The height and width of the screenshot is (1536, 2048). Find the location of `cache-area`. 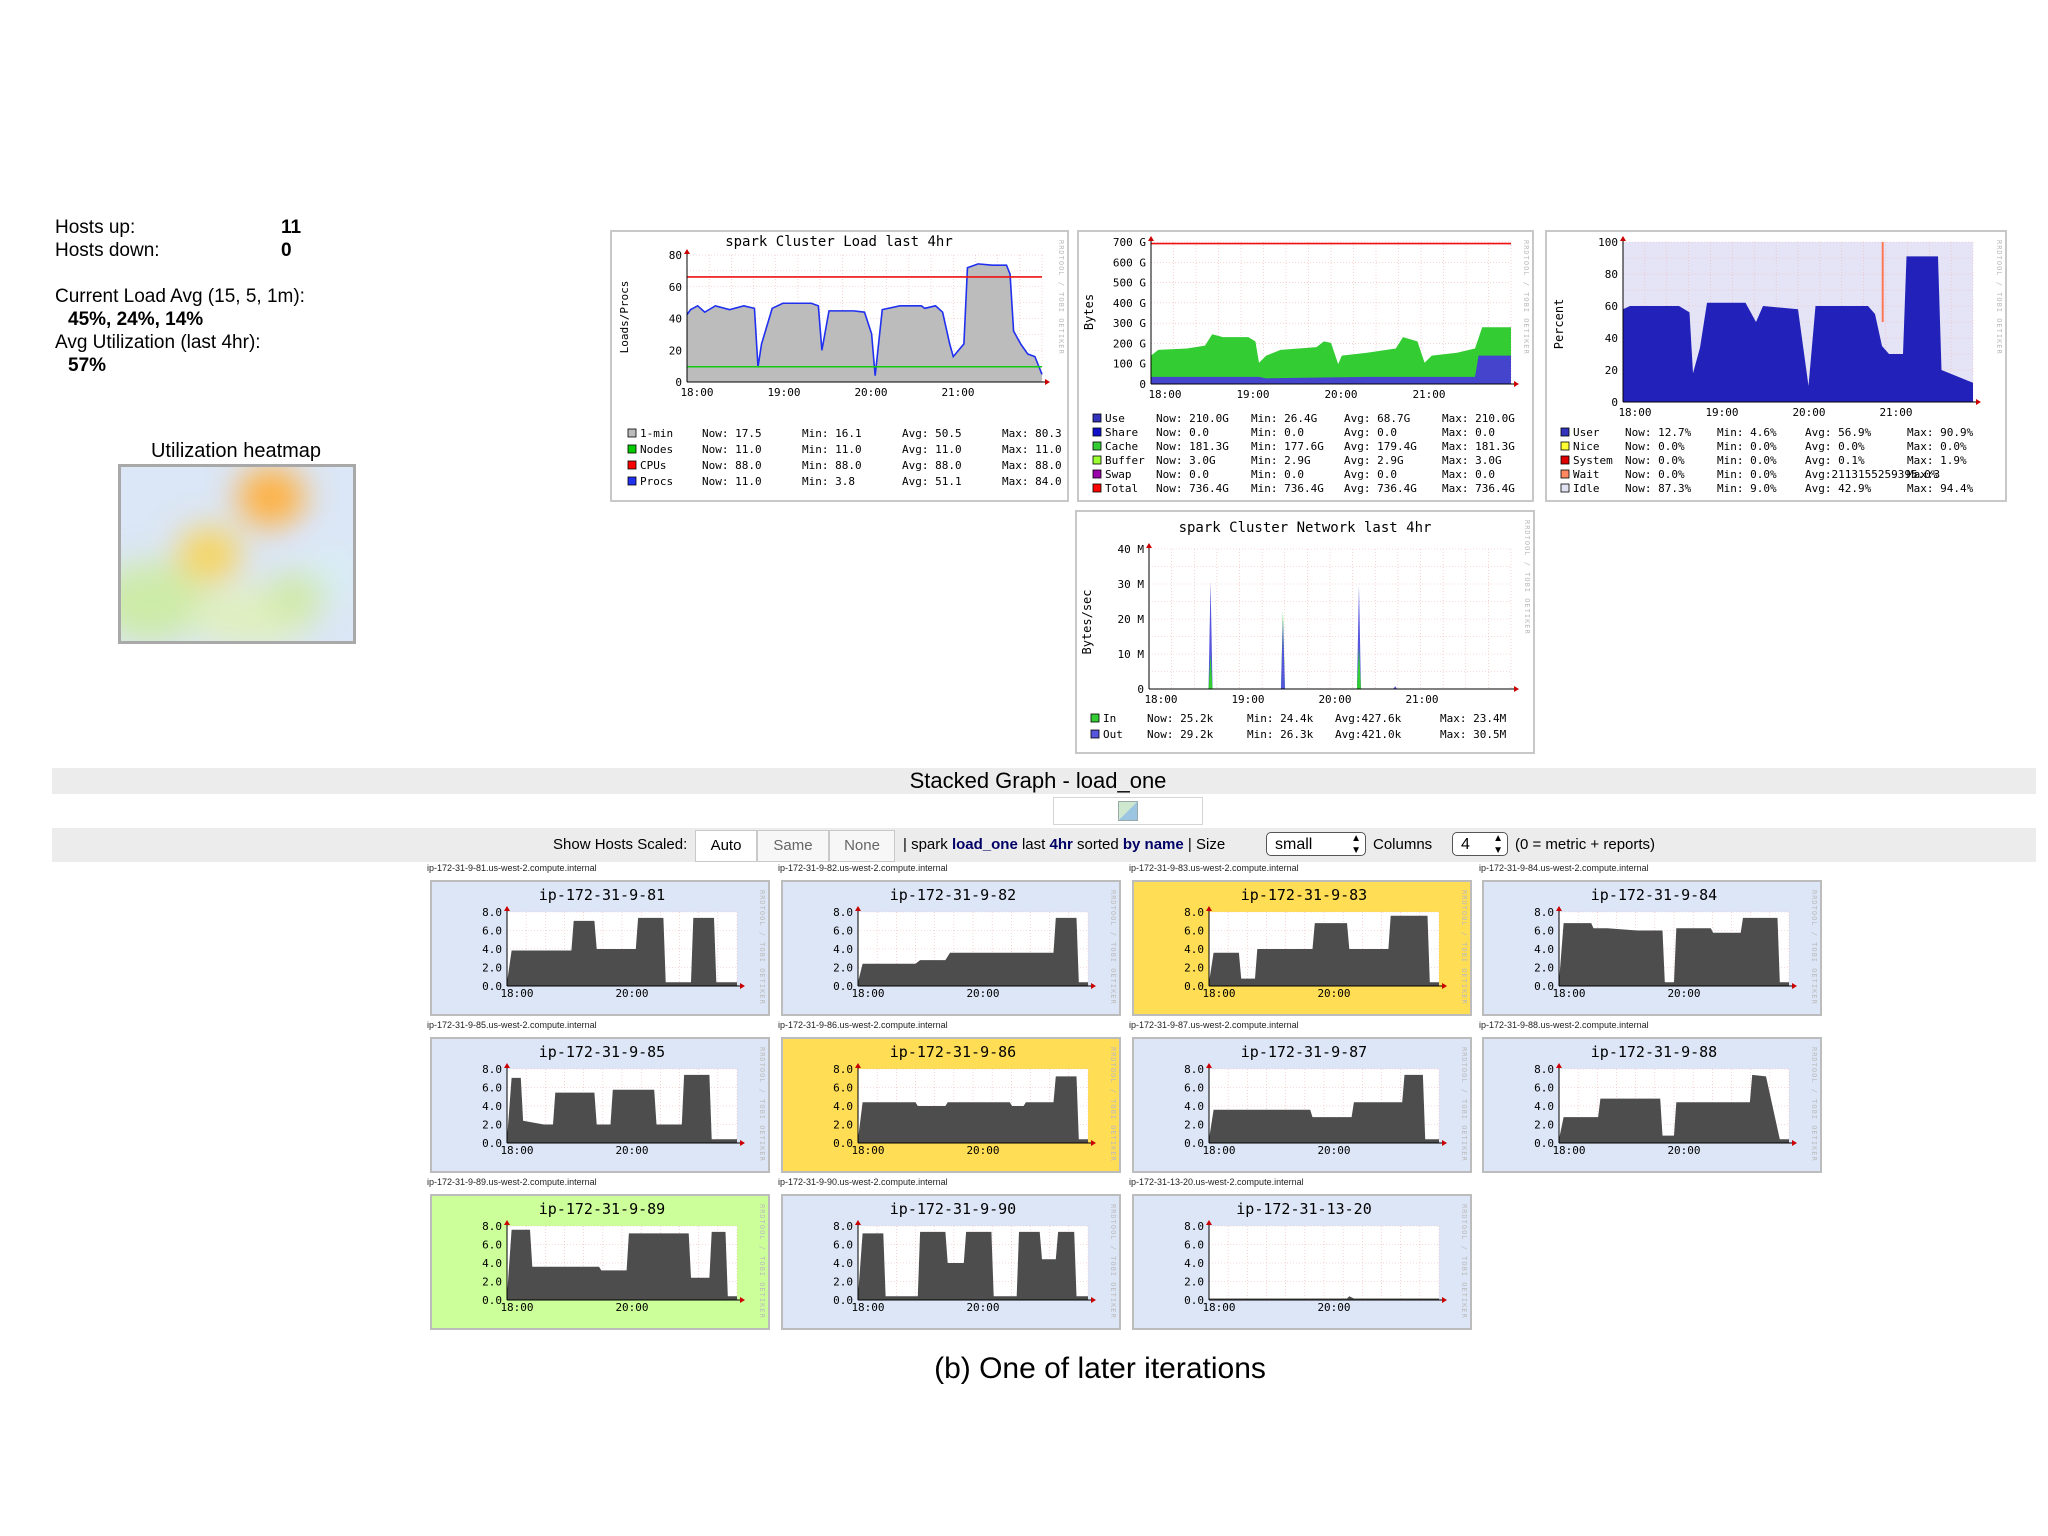

cache-area is located at coordinates (1331, 355).